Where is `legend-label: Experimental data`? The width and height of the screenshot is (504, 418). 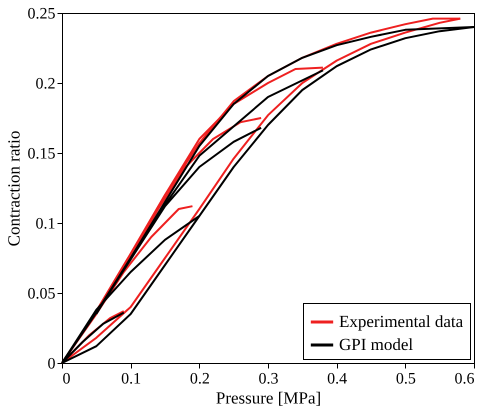 legend-label: Experimental data is located at coordinates (401, 321).